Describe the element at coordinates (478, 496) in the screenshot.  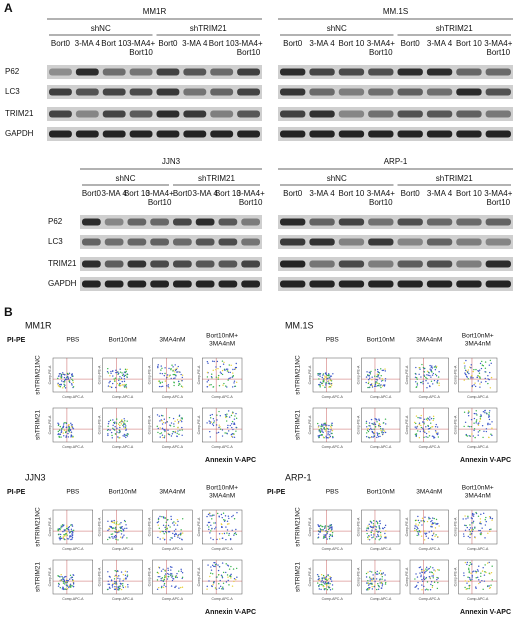
I see `column-label: 3MA4nM` at that location.